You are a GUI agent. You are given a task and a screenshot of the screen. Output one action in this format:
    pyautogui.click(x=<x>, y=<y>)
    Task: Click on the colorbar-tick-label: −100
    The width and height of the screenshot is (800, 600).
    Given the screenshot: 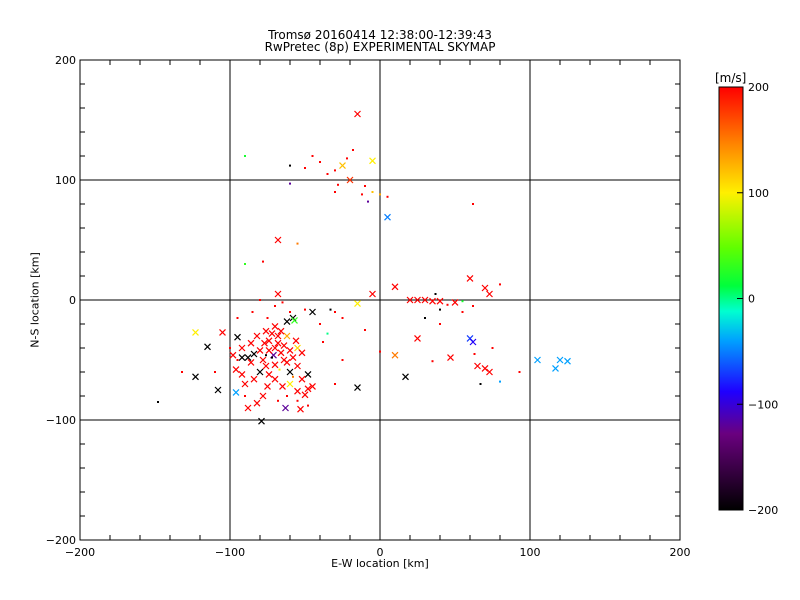 What is the action you would take?
    pyautogui.click(x=763, y=404)
    